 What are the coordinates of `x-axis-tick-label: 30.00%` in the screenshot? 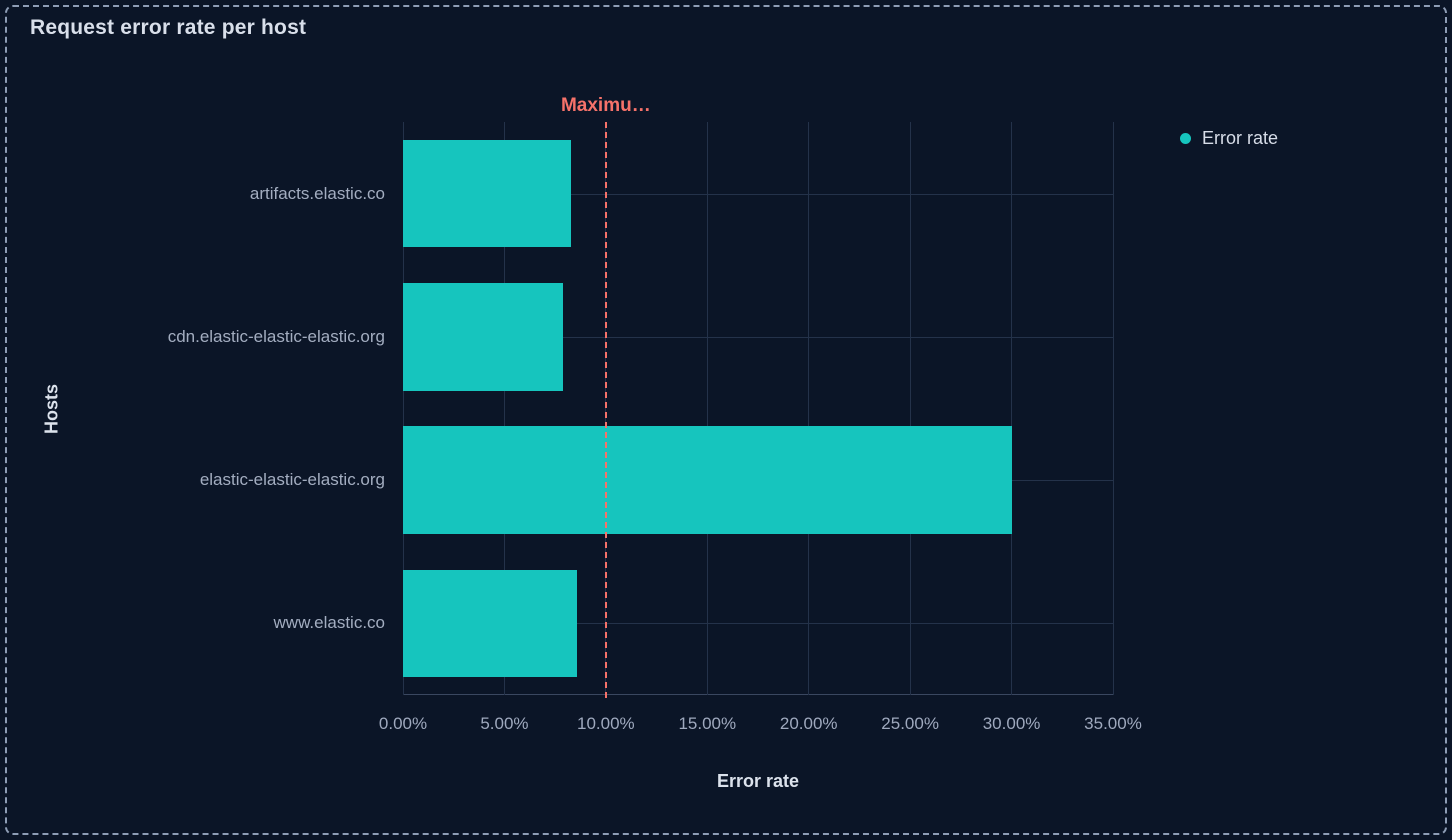 It's located at (1011, 723).